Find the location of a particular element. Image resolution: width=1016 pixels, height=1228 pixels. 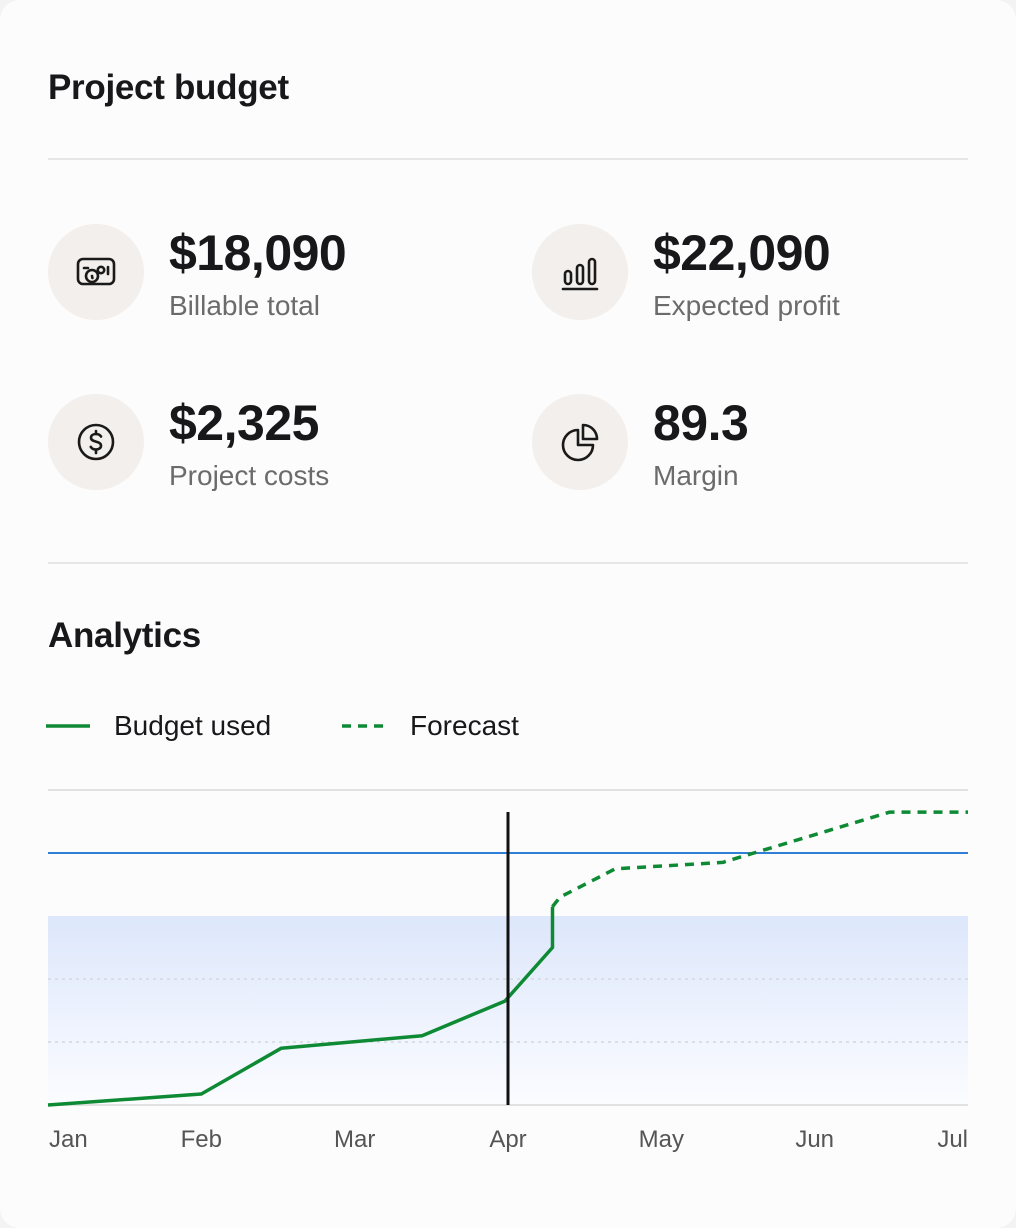

stat-margin: 89.3 Margin is located at coordinates (752, 444).